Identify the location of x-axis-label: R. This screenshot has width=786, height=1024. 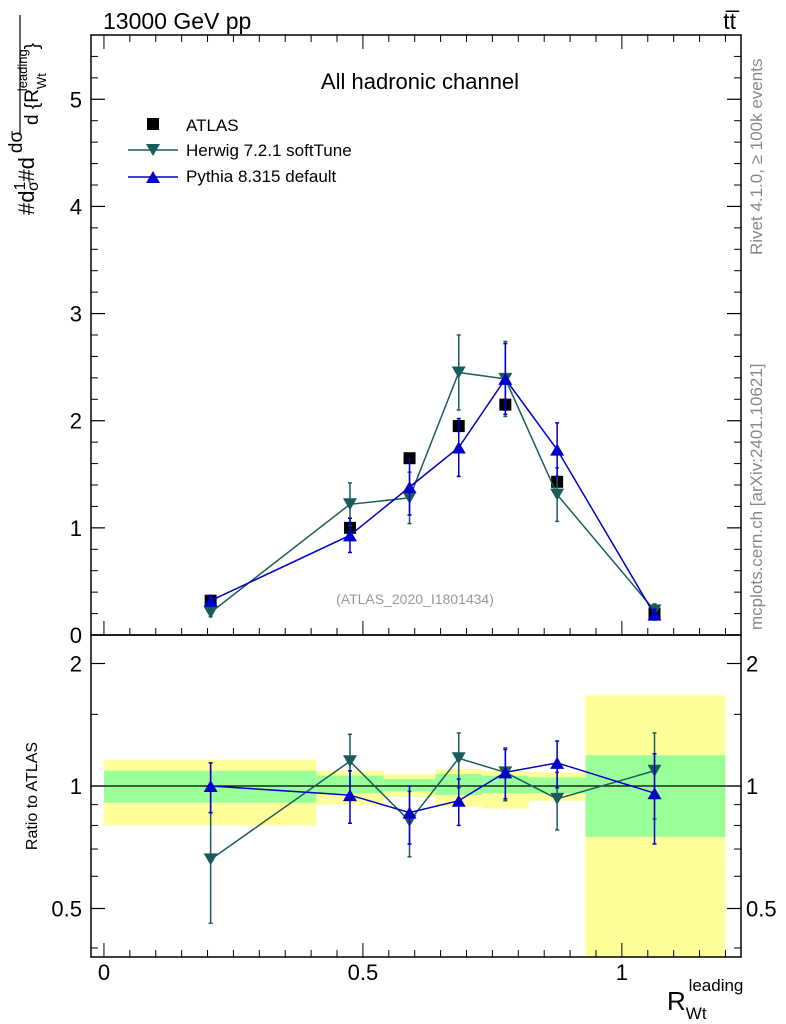
(676, 1001).